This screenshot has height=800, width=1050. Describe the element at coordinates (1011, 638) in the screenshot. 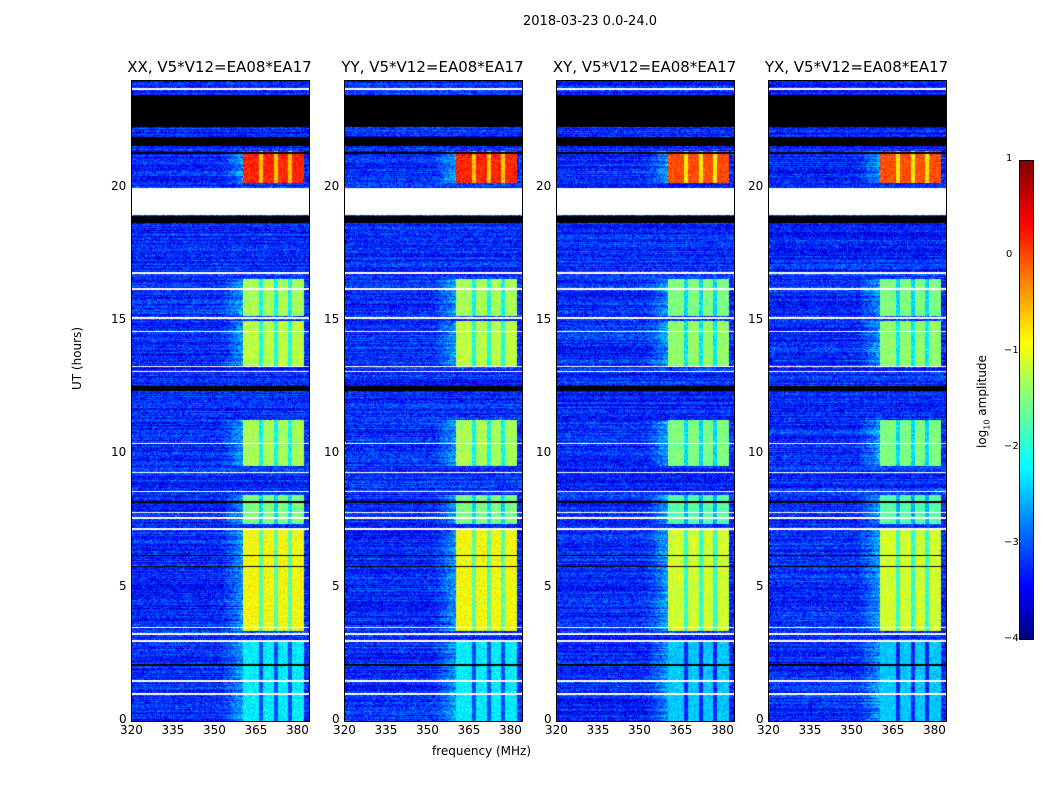

I see `colorbar-tick-label: −4` at that location.